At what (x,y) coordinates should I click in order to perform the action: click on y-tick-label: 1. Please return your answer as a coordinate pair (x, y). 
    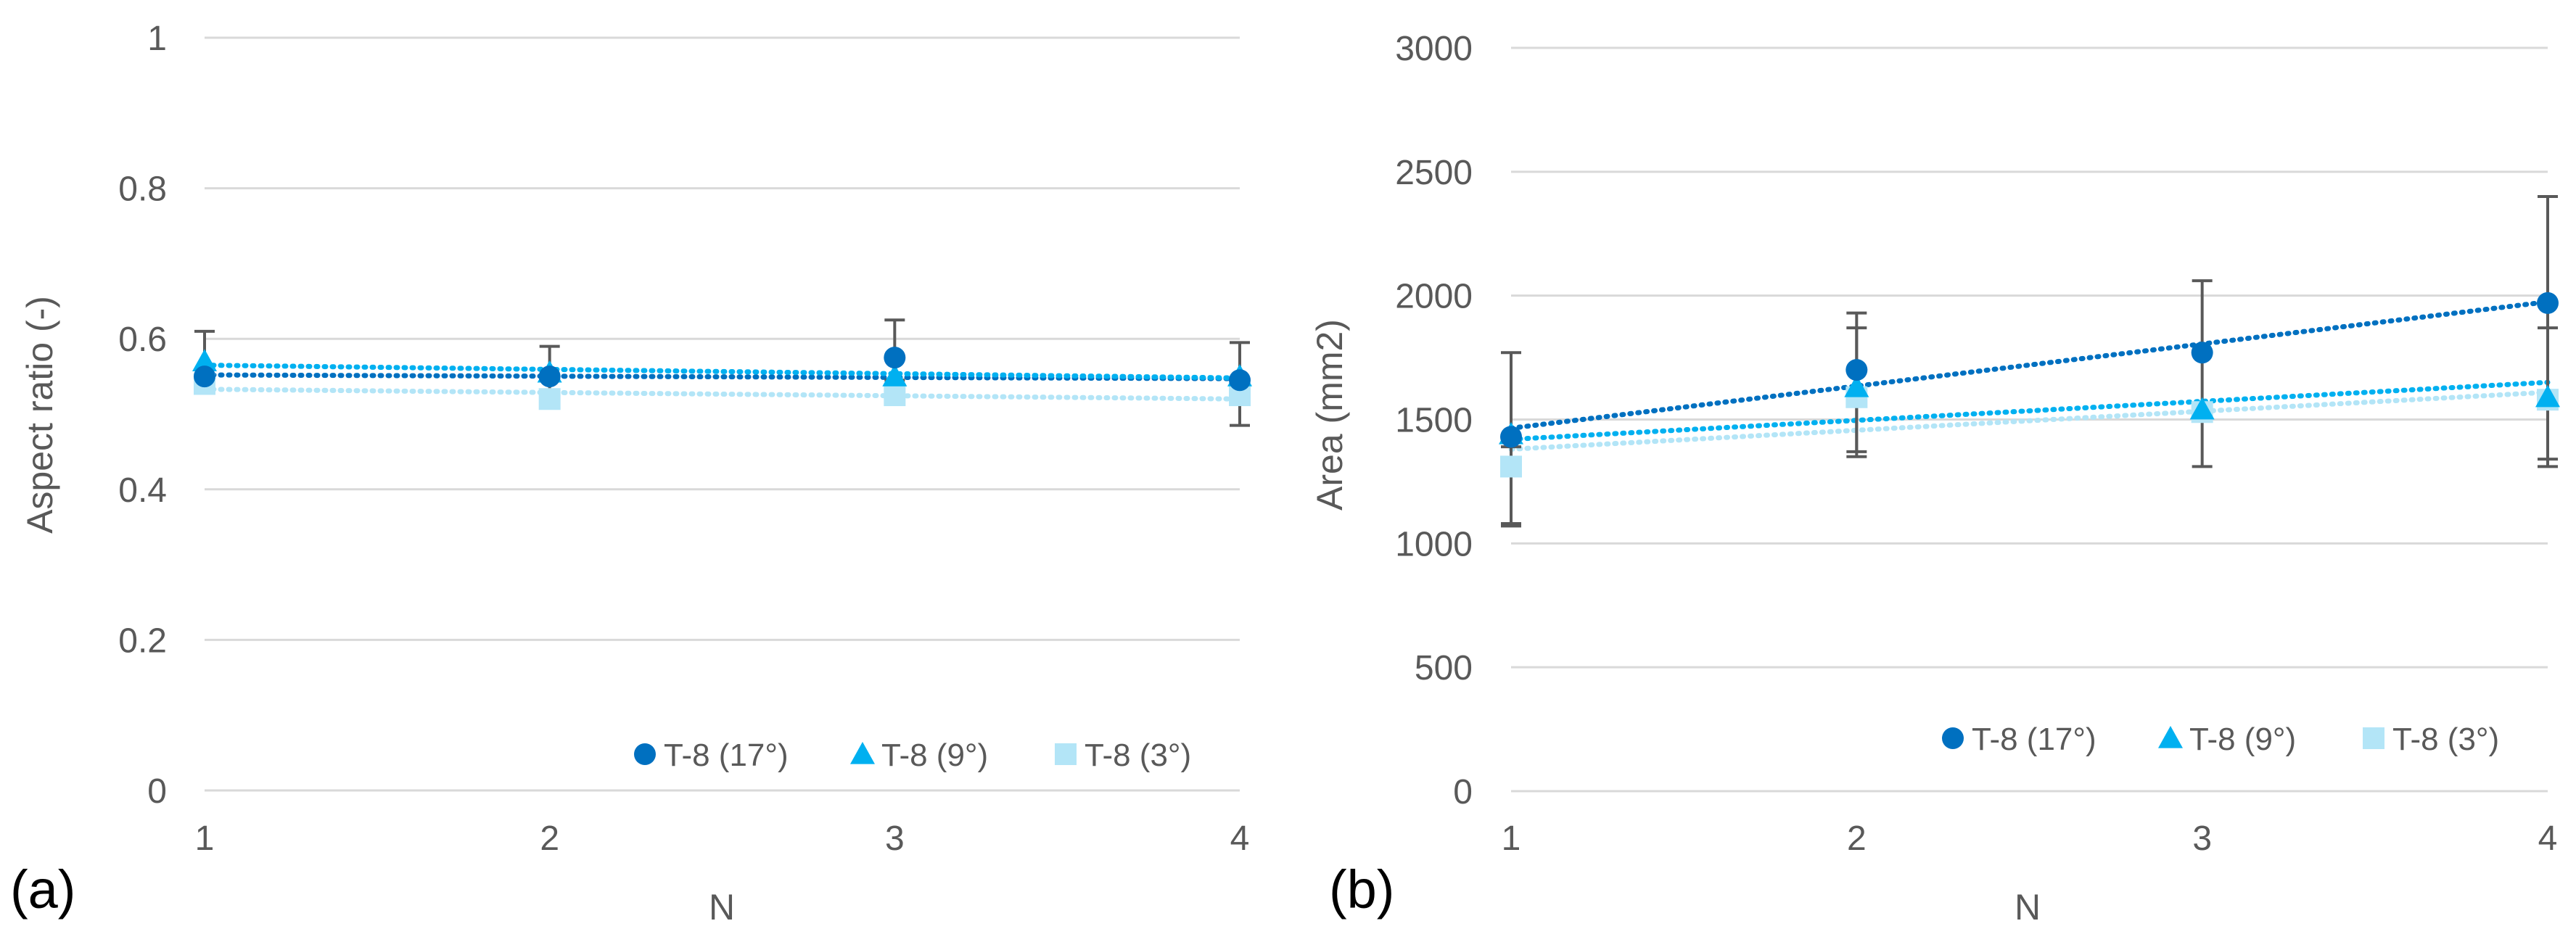
    Looking at the image, I should click on (157, 39).